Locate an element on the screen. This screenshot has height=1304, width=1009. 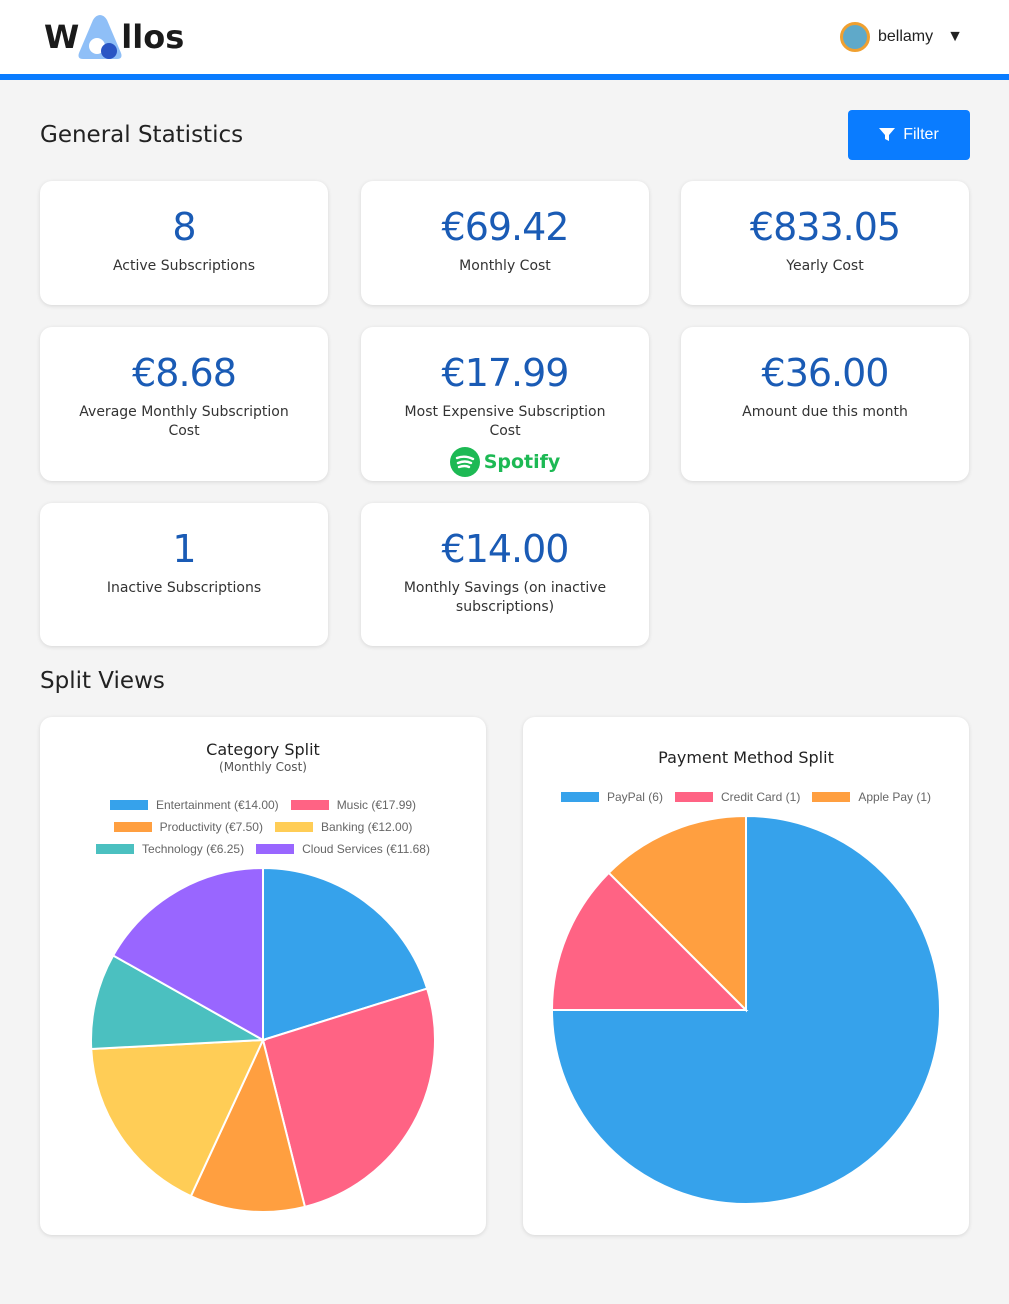
chart-legend: PayPal (6) Credit Card (1) Apple Pay (1) is located at coordinates (746, 797).